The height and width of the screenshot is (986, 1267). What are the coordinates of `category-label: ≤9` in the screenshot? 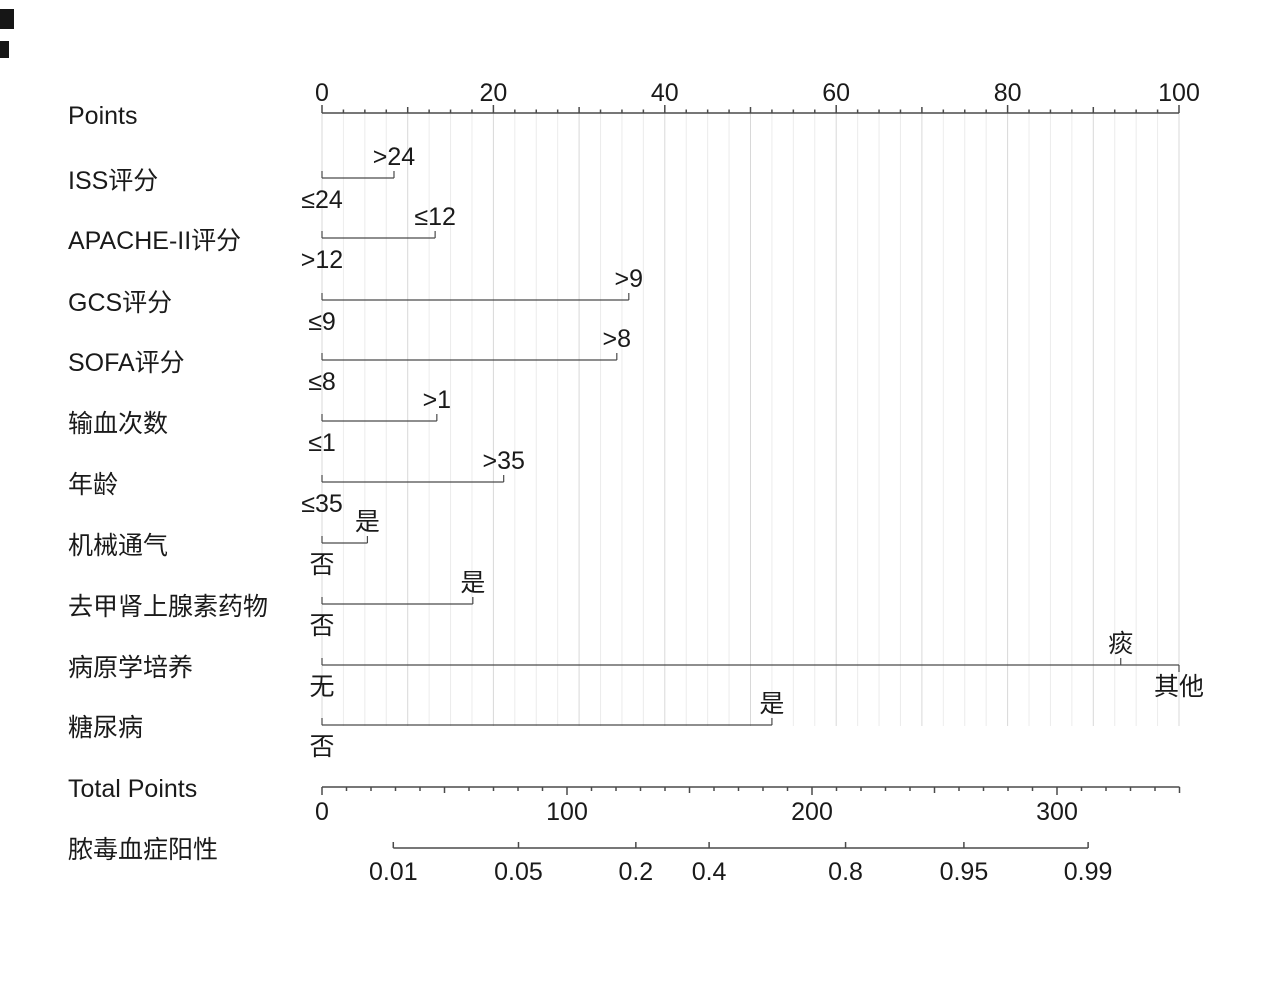 It's located at (322, 322).